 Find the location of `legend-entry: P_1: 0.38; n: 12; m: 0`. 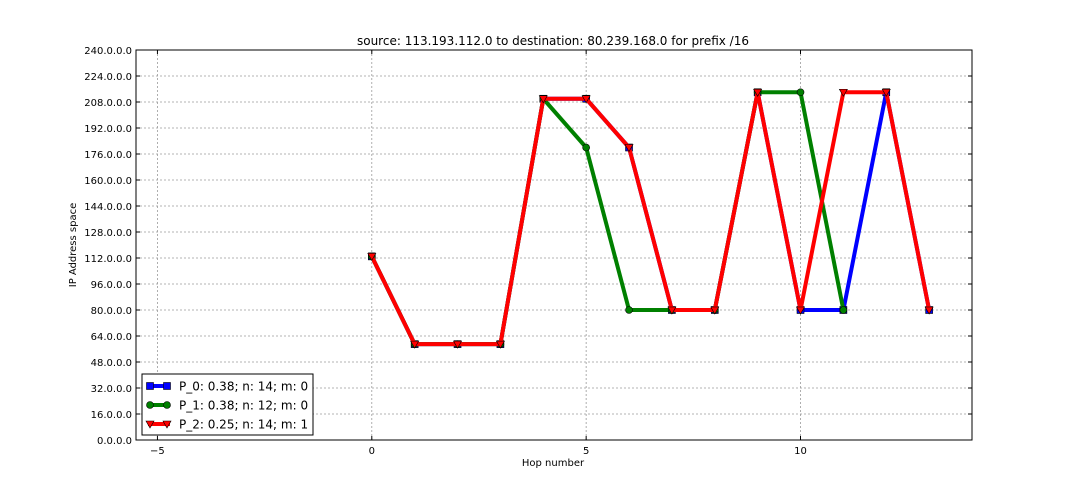

legend-entry: P_1: 0.38; n: 12; m: 0 is located at coordinates (227, 406).